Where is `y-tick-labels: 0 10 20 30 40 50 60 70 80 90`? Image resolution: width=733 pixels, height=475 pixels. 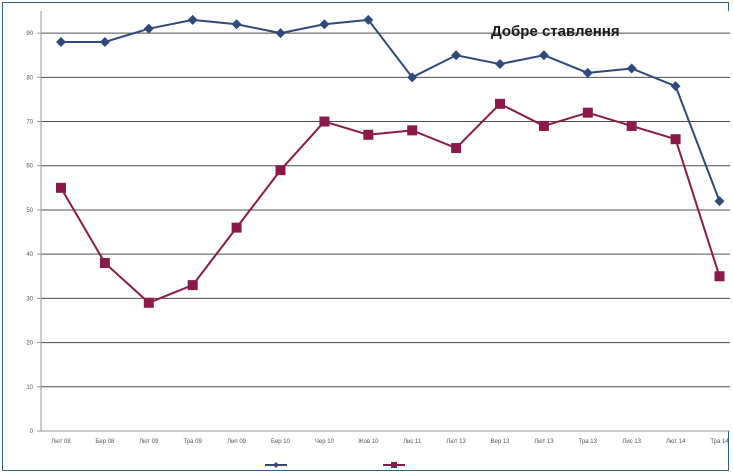 y-tick-labels: 0 10 20 30 40 50 60 70 80 90 is located at coordinates (33, 233).